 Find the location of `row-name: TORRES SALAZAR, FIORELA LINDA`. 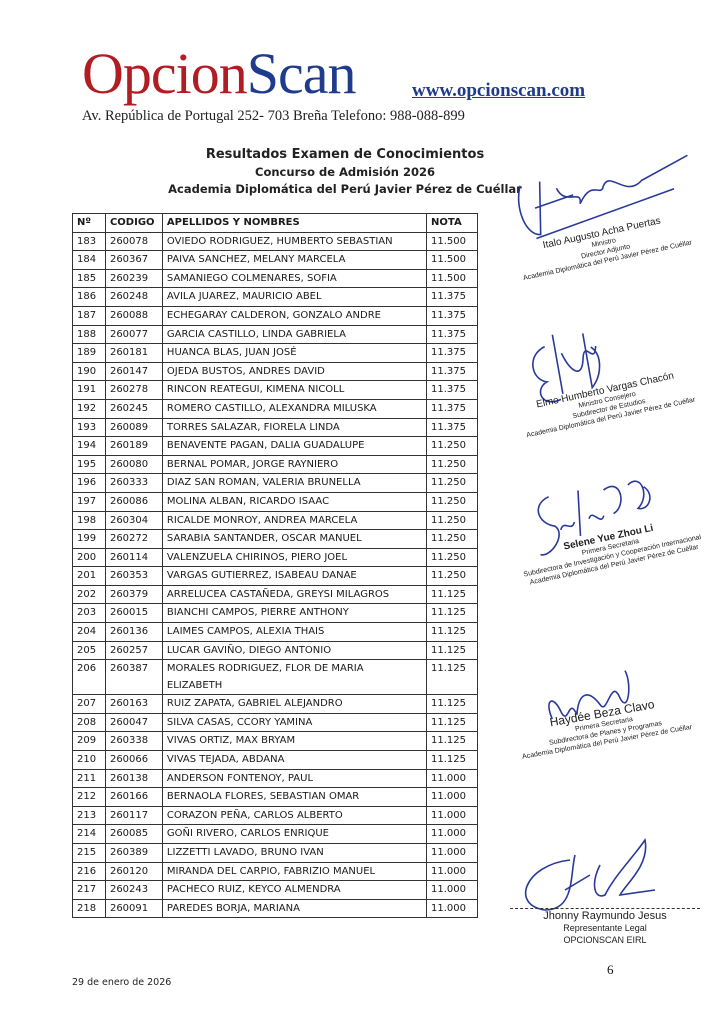

row-name: TORRES SALAZAR, FIORELA LINDA is located at coordinates (294, 427).